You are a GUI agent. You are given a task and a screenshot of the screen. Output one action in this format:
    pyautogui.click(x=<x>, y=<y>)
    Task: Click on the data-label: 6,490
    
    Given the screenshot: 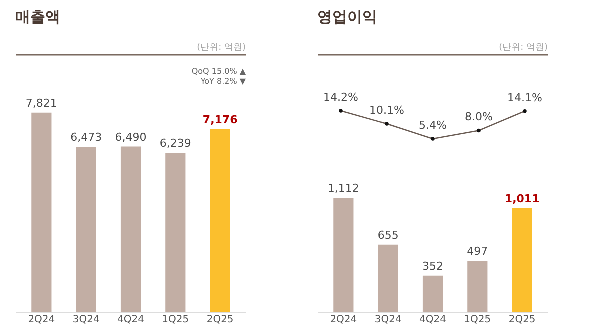 What is the action you would take?
    pyautogui.click(x=131, y=137)
    